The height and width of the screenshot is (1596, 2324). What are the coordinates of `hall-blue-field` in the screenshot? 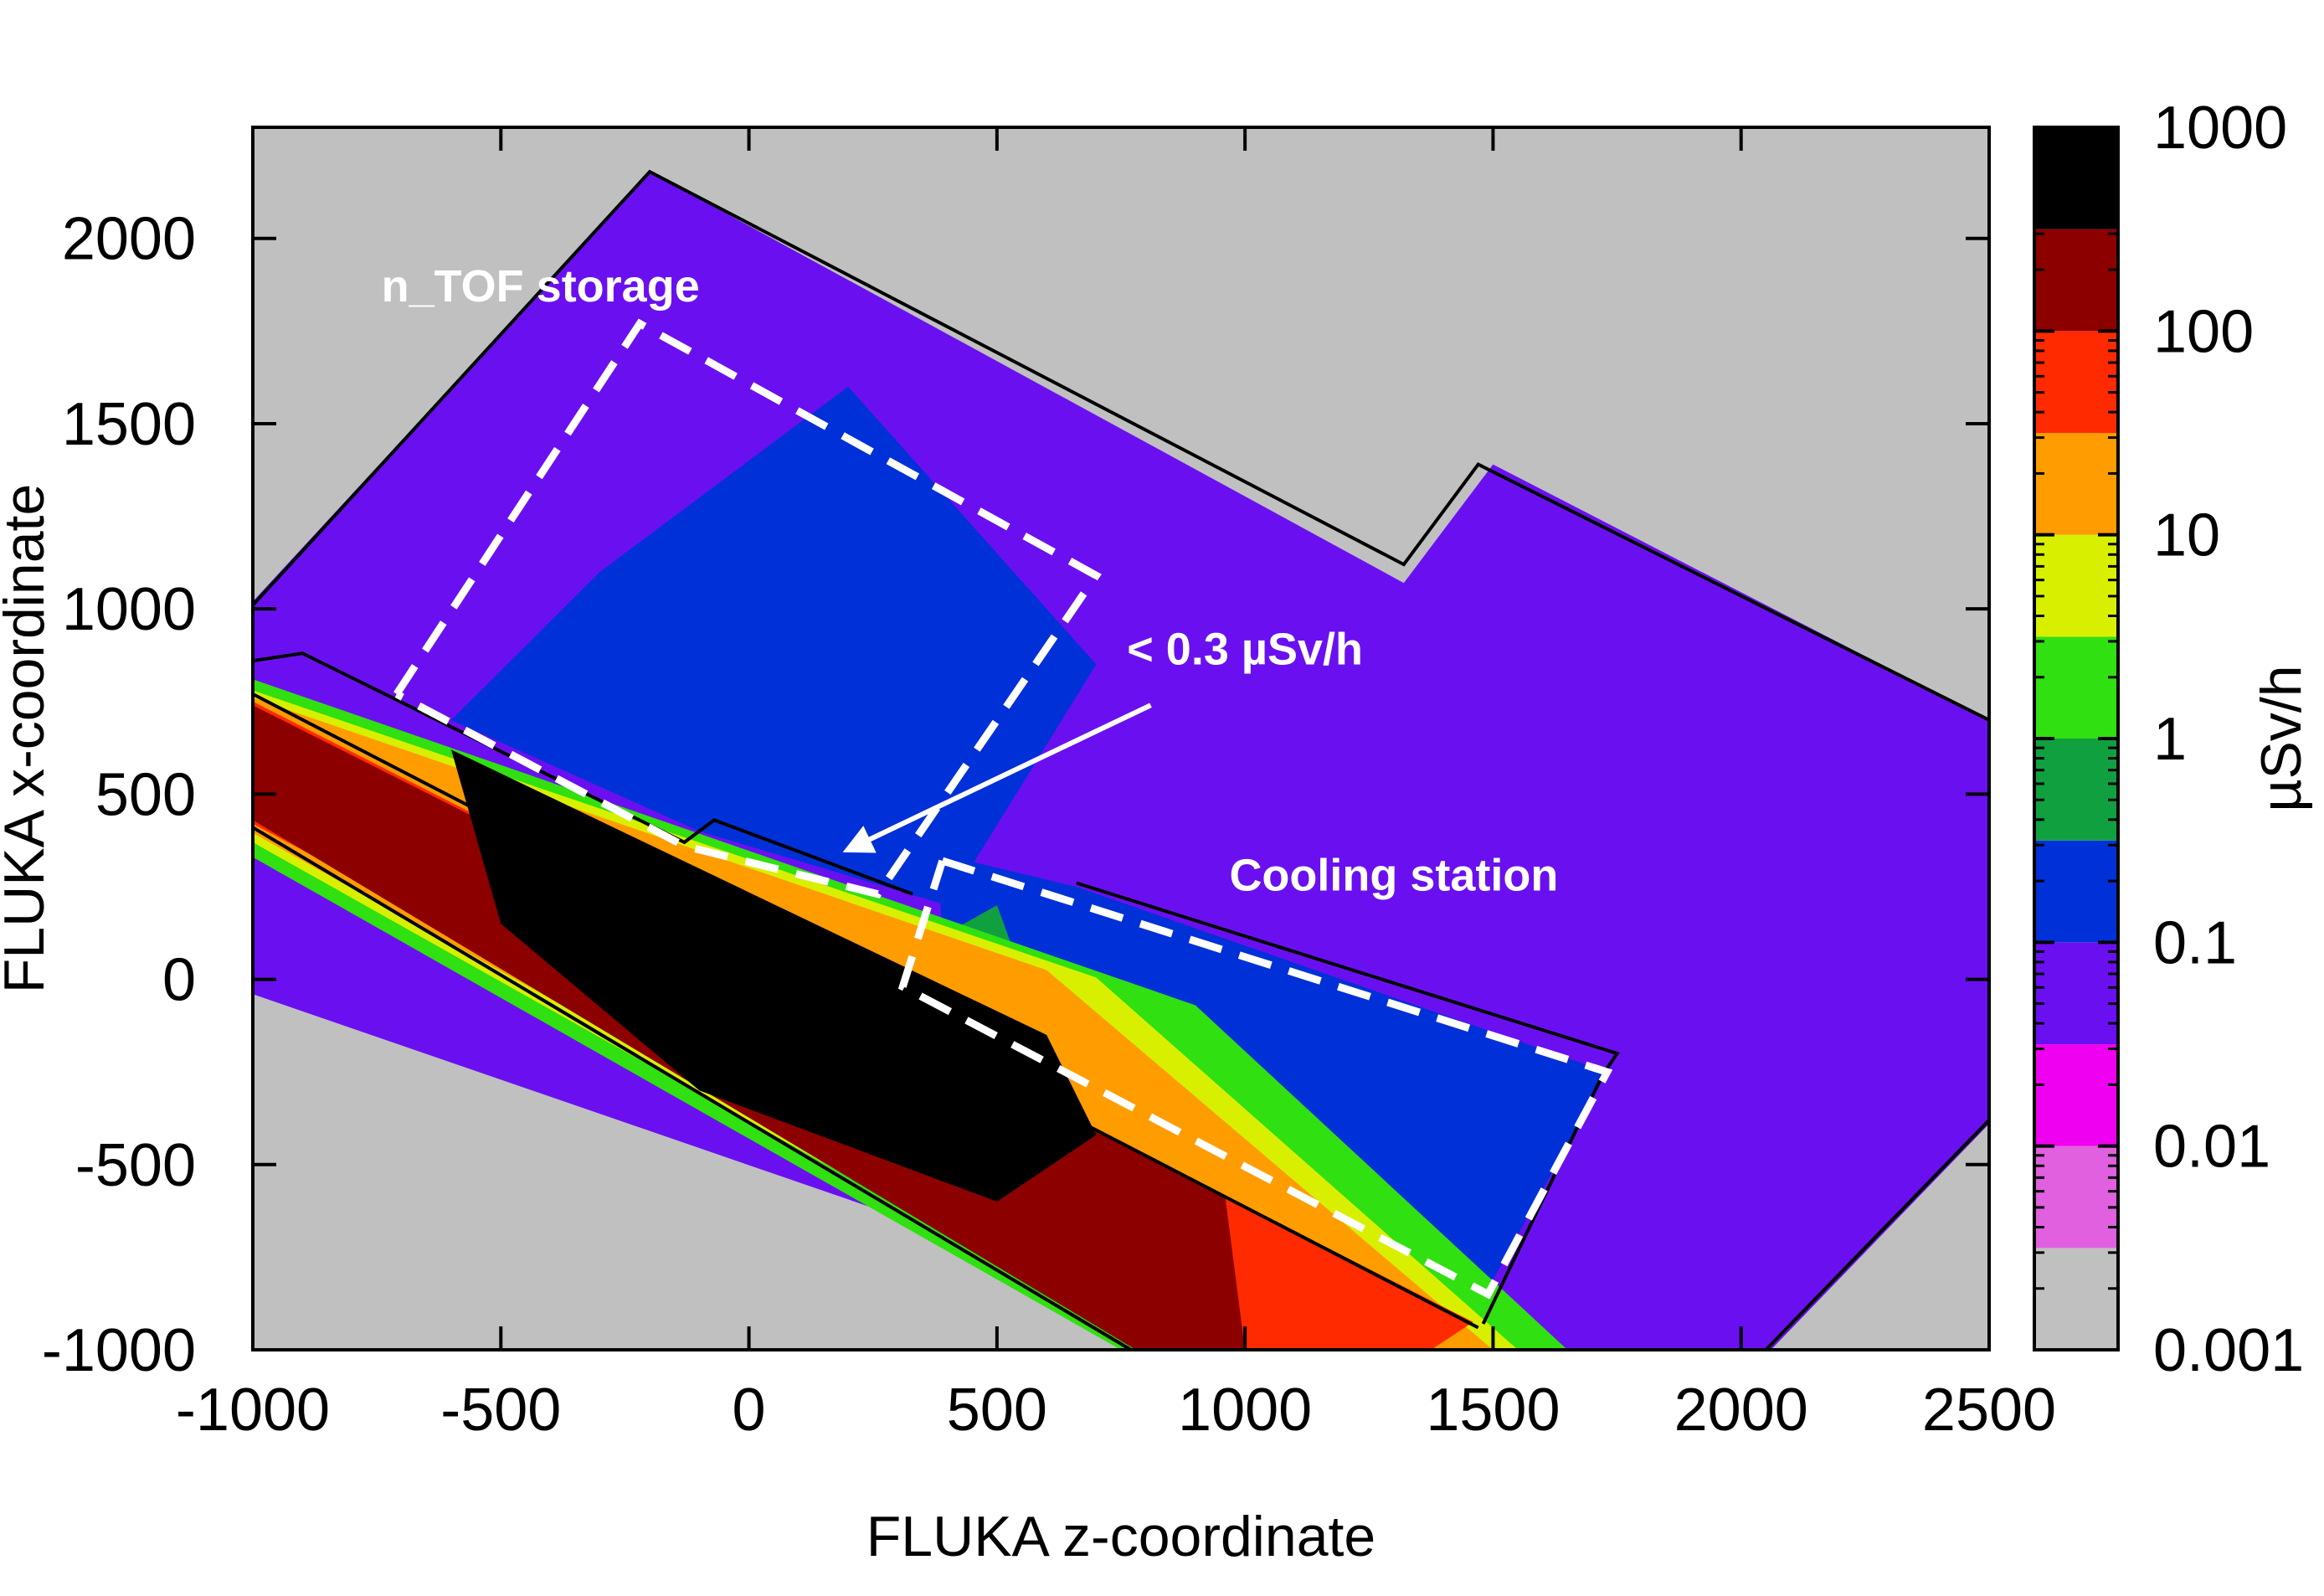 It's located at (774, 646).